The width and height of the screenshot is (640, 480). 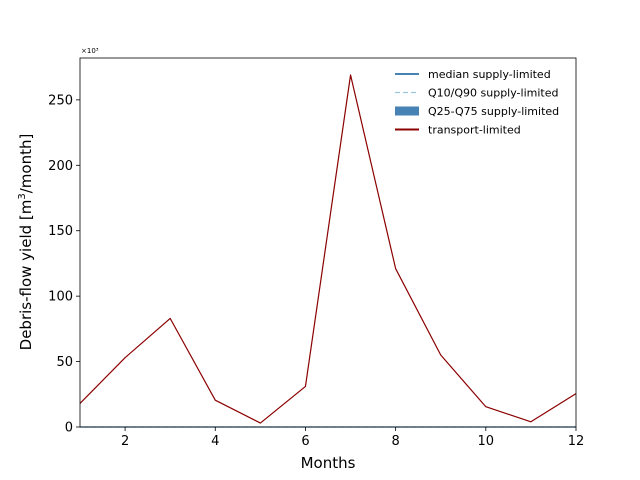 What do you see at coordinates (486, 441) in the screenshot?
I see `x-tick-label: 10` at bounding box center [486, 441].